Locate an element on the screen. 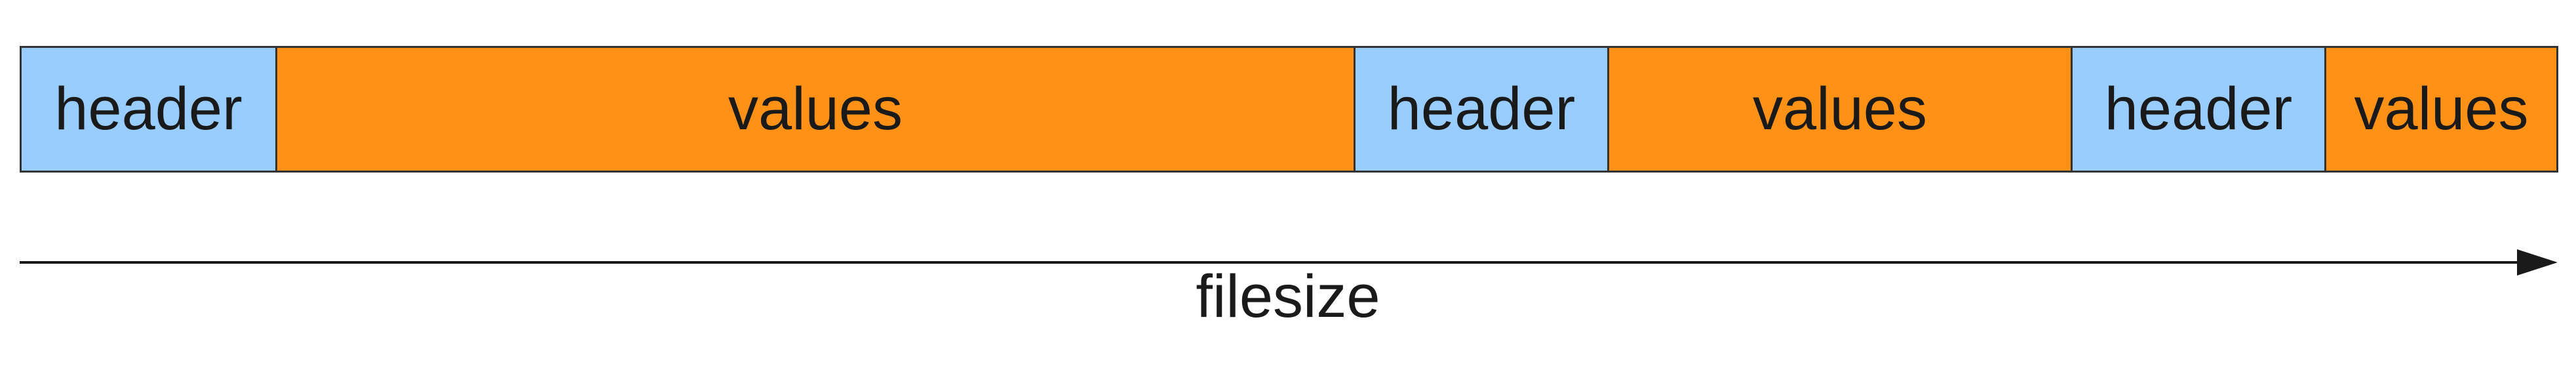 The width and height of the screenshot is (2576, 370). segment-values-2: values is located at coordinates (1840, 109).